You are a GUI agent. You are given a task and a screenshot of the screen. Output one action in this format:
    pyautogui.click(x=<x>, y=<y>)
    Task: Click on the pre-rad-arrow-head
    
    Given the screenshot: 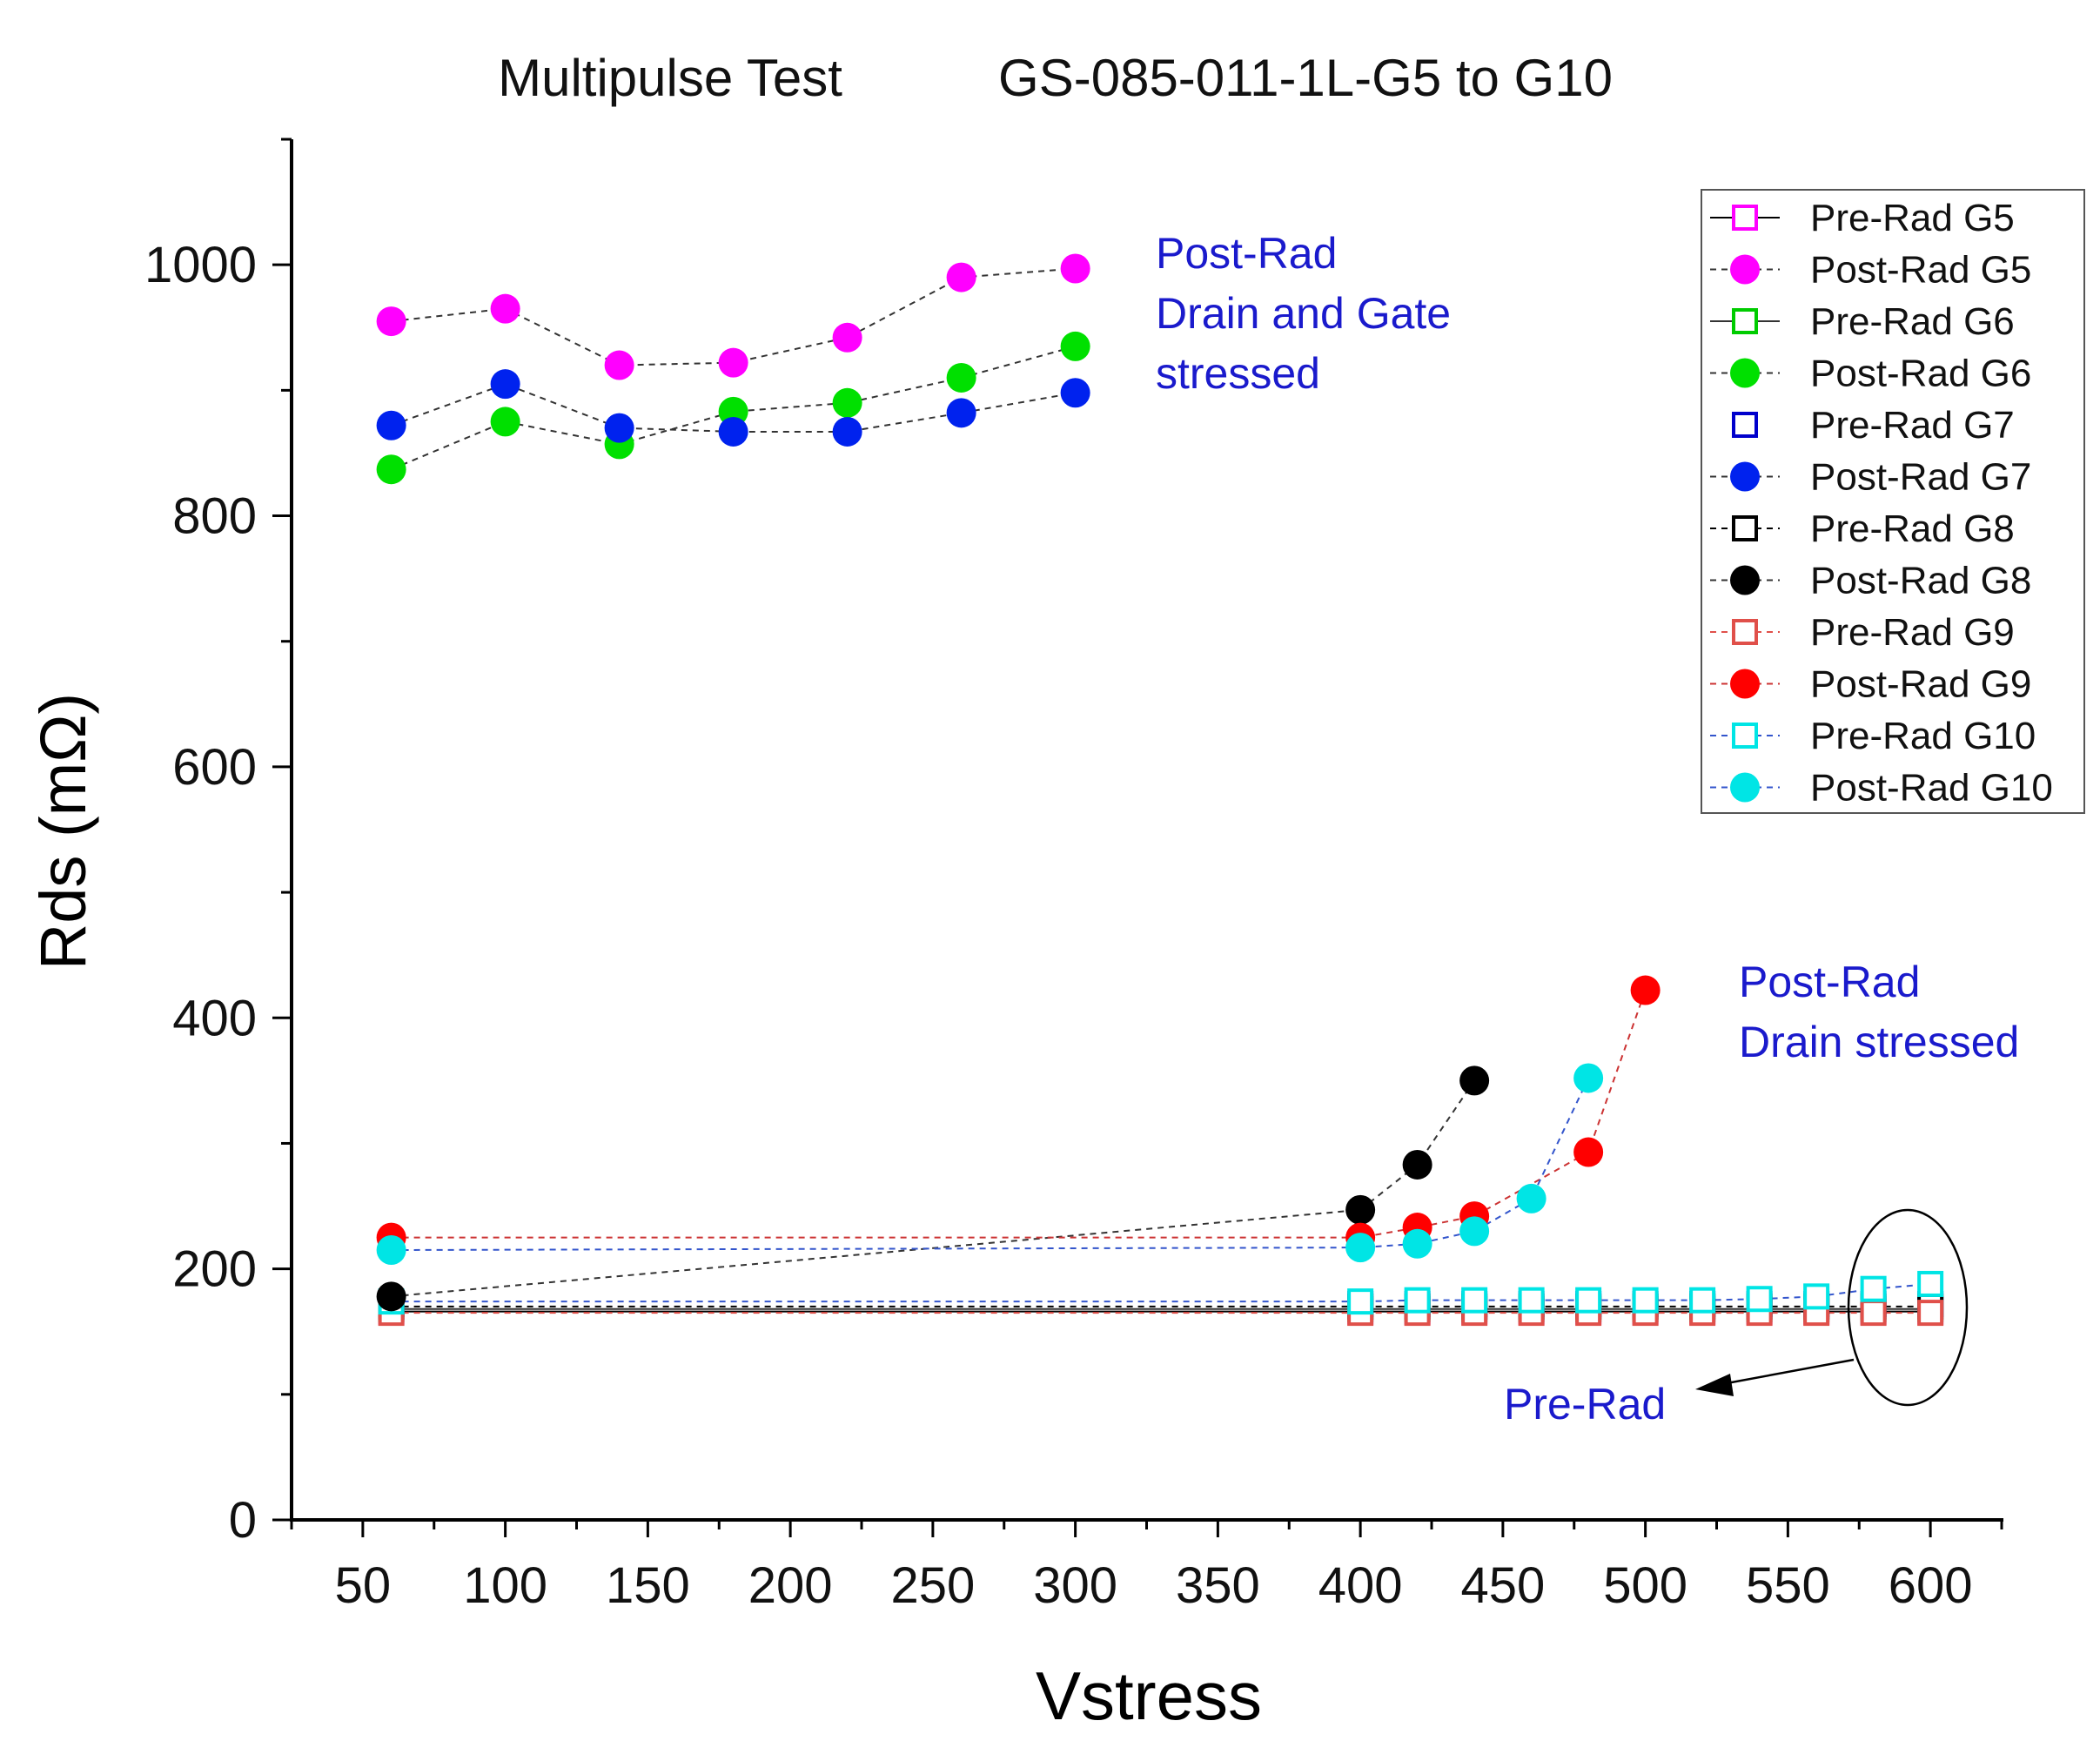 What is the action you would take?
    pyautogui.click(x=1714, y=1385)
    